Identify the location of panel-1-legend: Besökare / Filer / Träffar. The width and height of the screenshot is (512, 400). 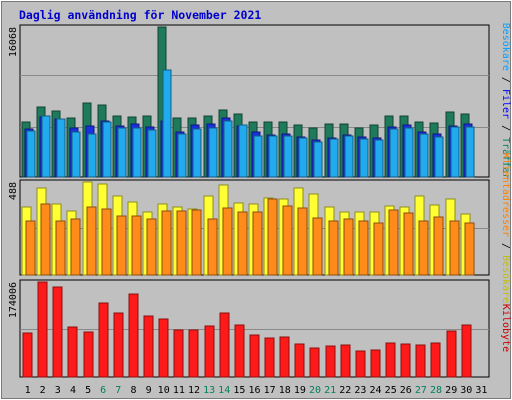
(505, 101).